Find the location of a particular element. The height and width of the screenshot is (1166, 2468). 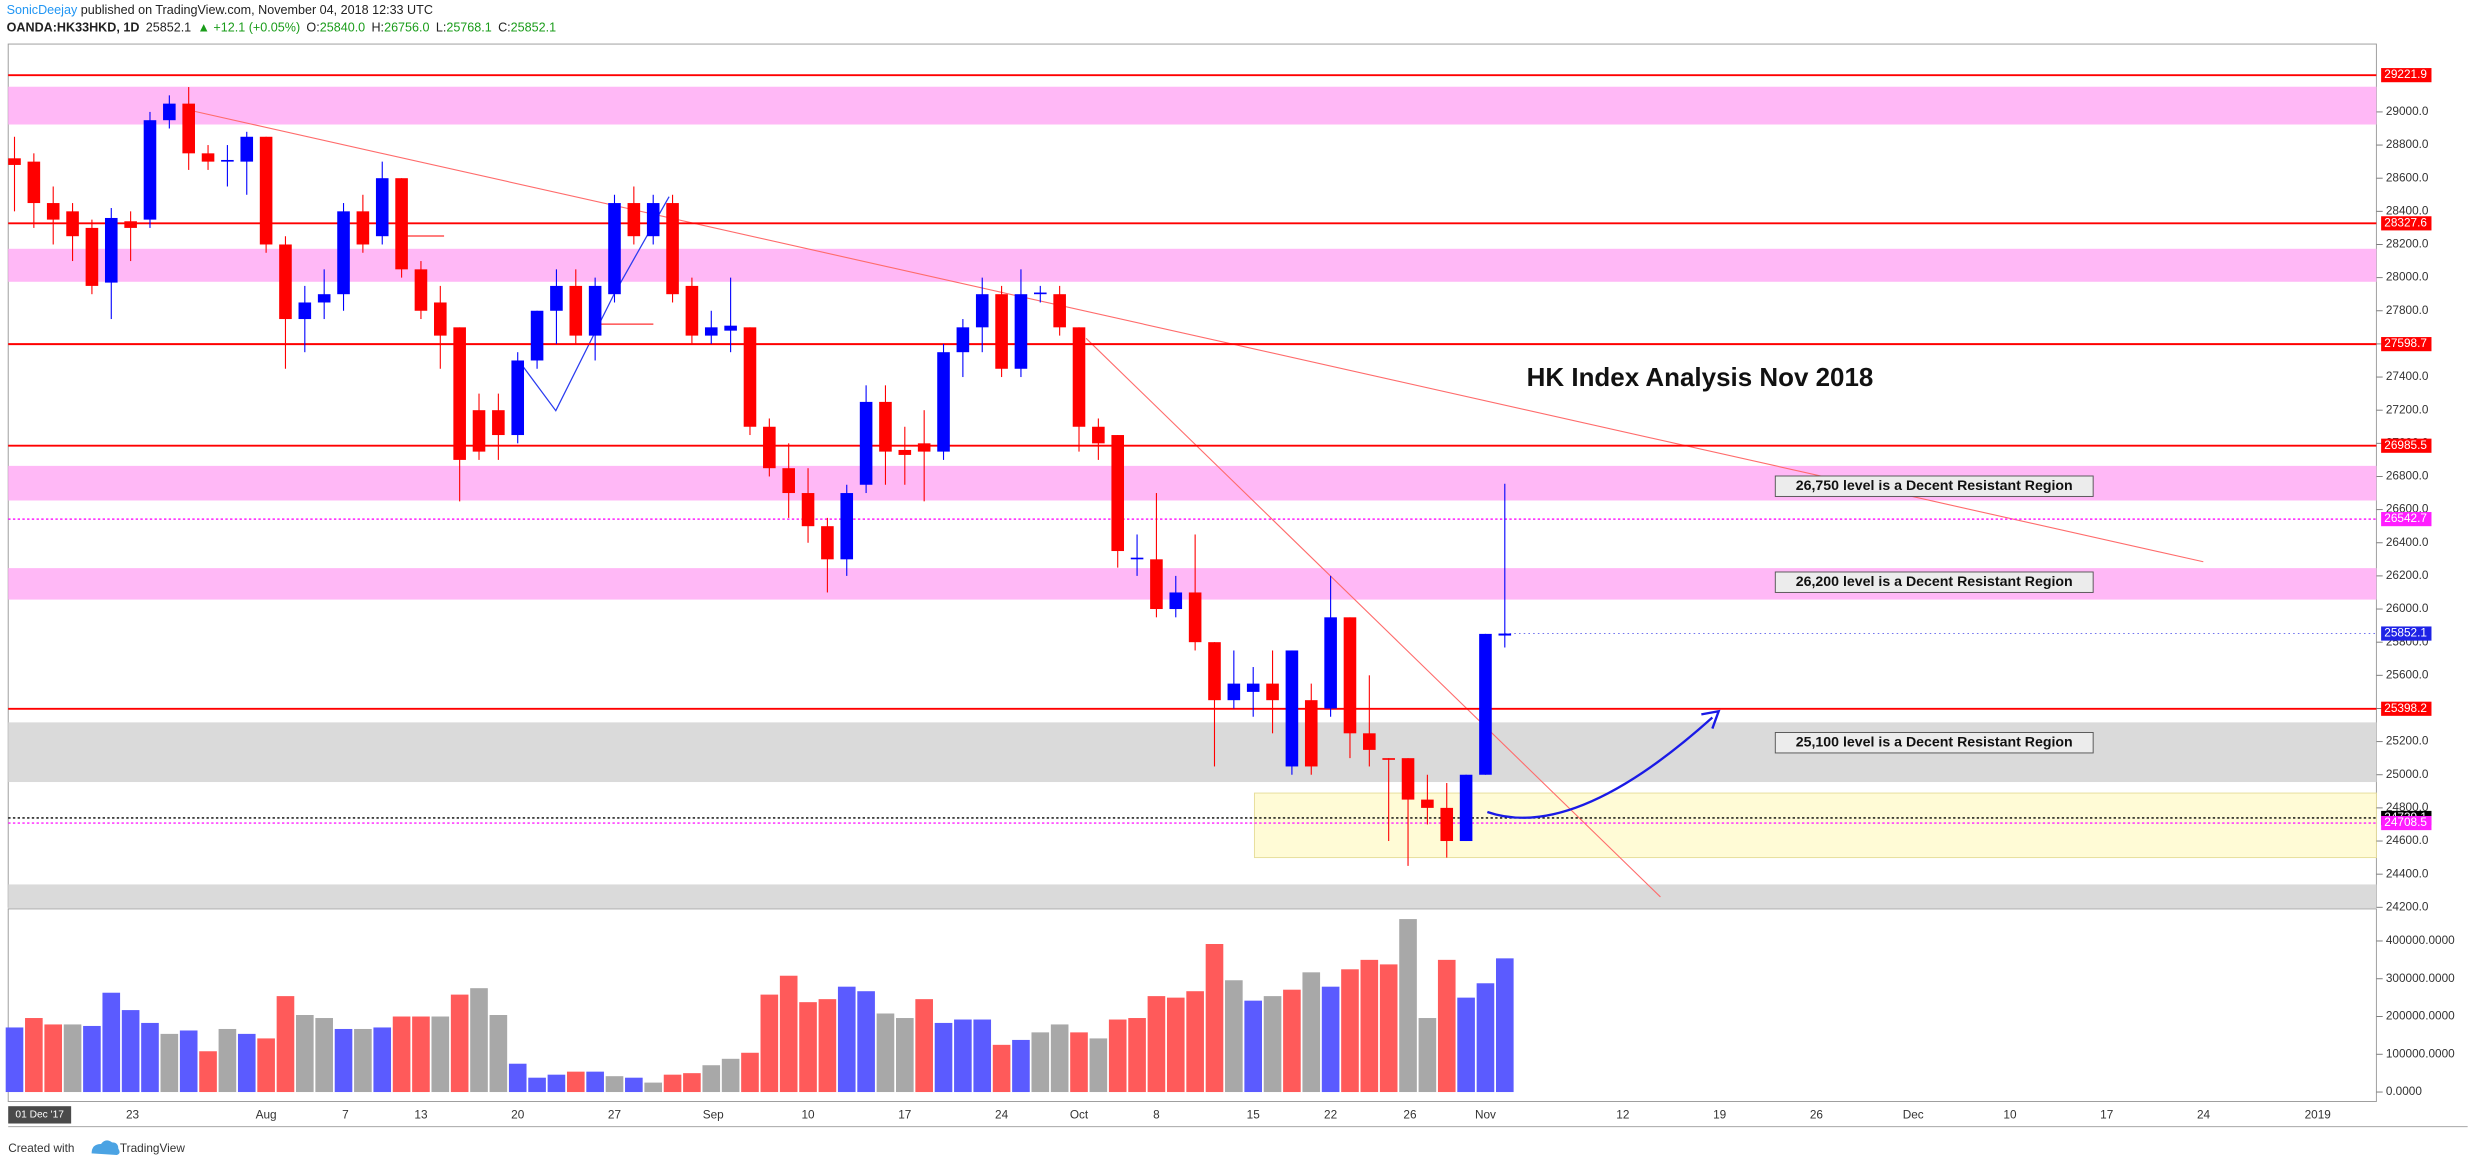

x-tick-label: 12 is located at coordinates (1622, 1115).